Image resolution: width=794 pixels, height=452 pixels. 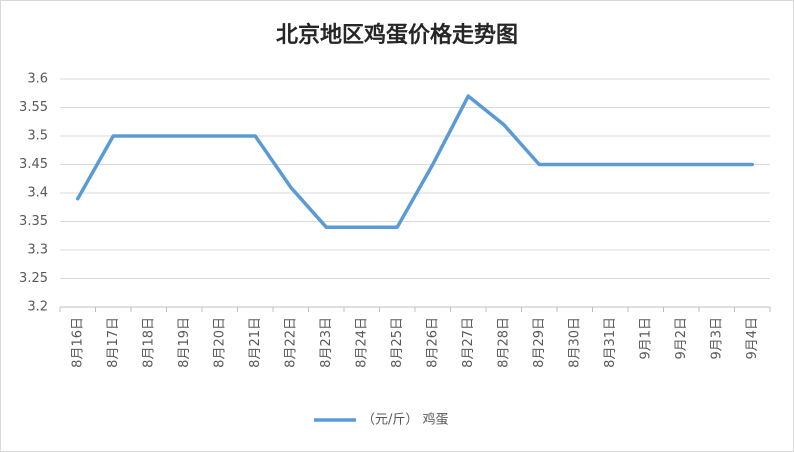 I want to click on x-tick-label: 8月19日, so click(x=184, y=342).